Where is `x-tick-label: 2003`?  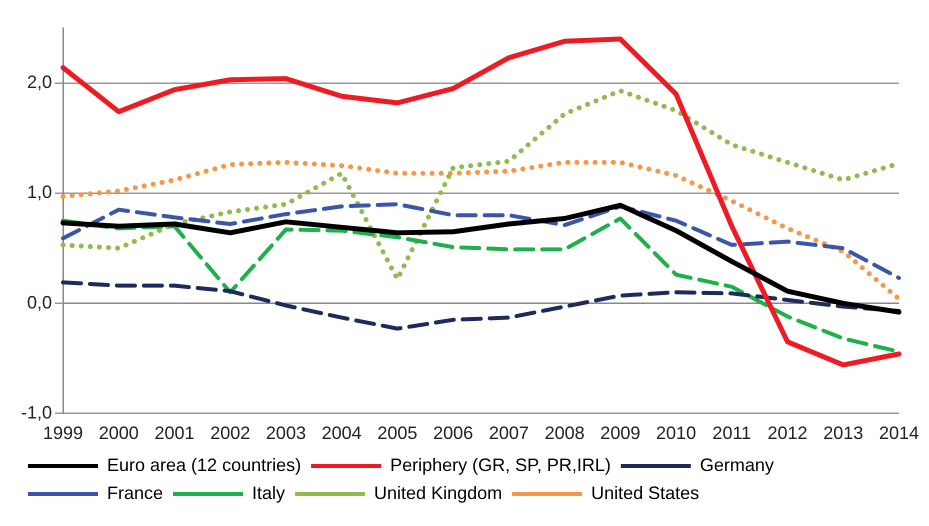
x-tick-label: 2003 is located at coordinates (286, 433).